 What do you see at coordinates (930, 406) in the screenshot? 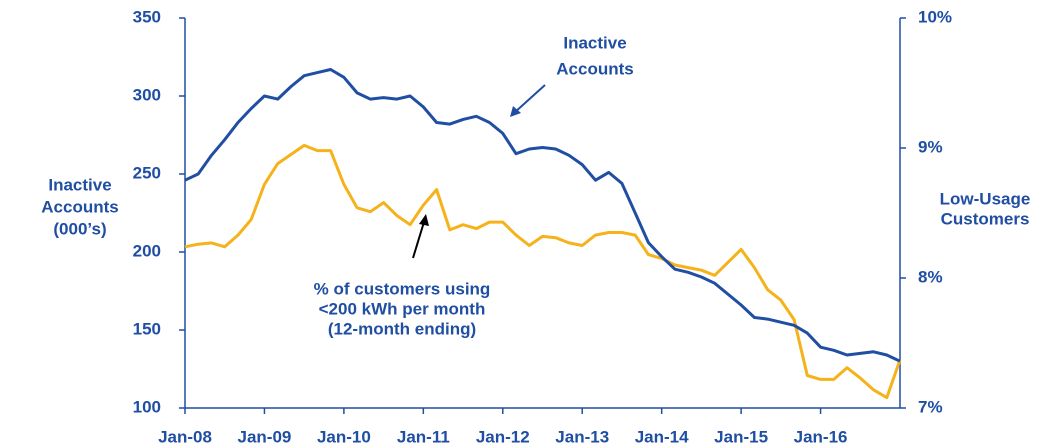
I see `y2-tick-label: 7%` at bounding box center [930, 406].